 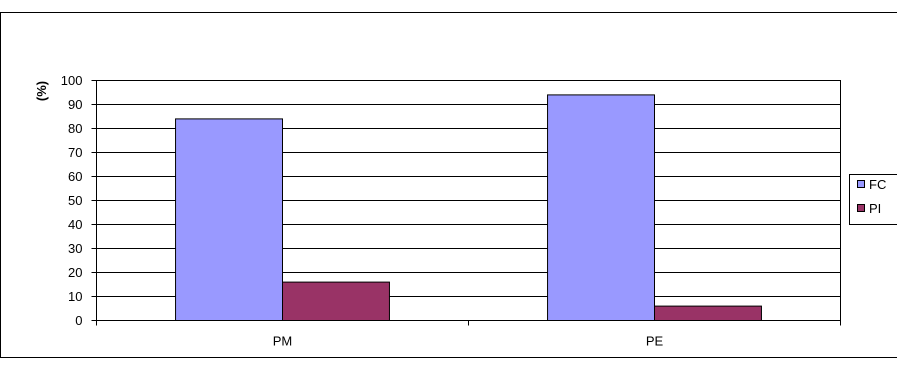 I want to click on legend-swatch-pi, so click(x=861, y=208).